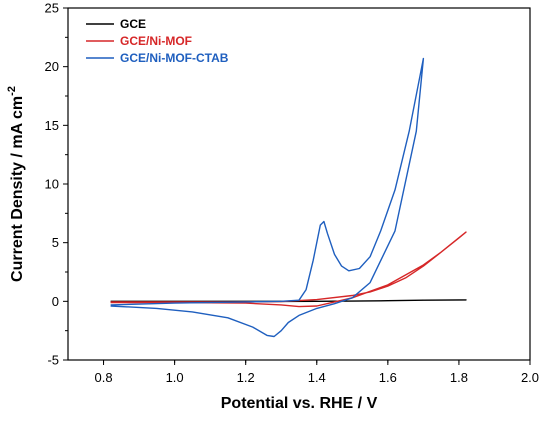 The width and height of the screenshot is (550, 421). I want to click on y-axis-title-superscript: -2, so click(12, 91).